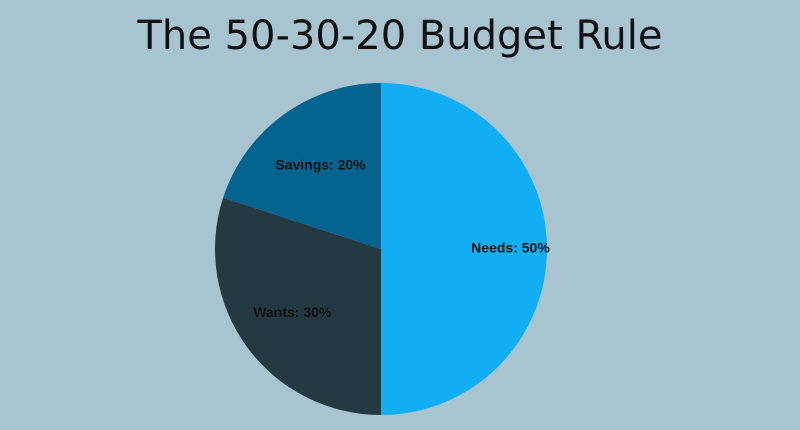  I want to click on pie-slice-wants, so click(297, 306).